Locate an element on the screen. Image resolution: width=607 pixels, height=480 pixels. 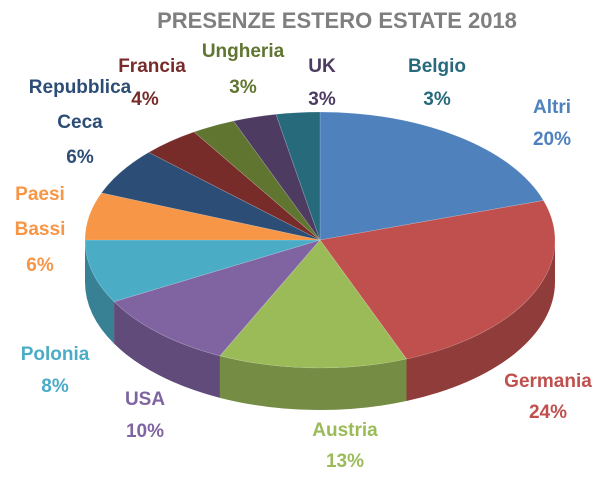
category-label: Paesi Bassi is located at coordinates (40, 212).